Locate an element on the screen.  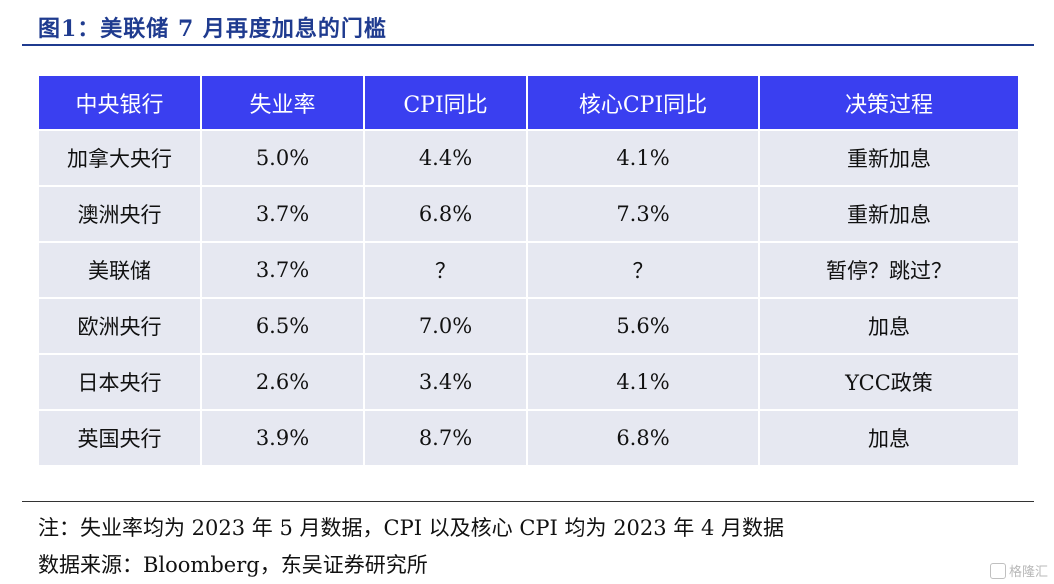
gelonghui-logo-icon is located at coordinates (997, 570).